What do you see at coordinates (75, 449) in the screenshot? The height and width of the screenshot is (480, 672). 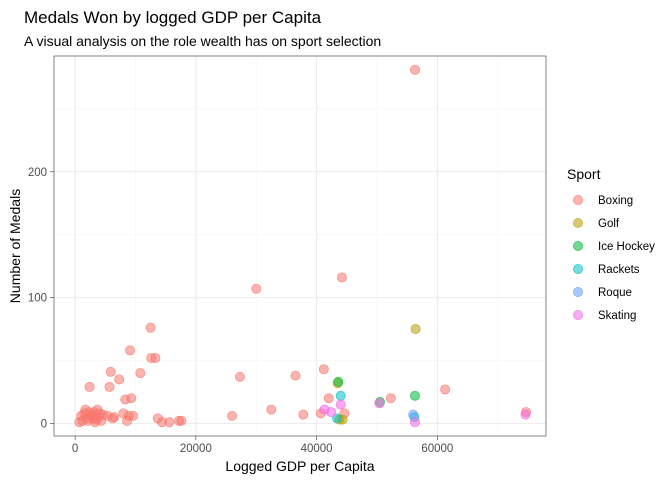 I see `x-tick-label: 0` at bounding box center [75, 449].